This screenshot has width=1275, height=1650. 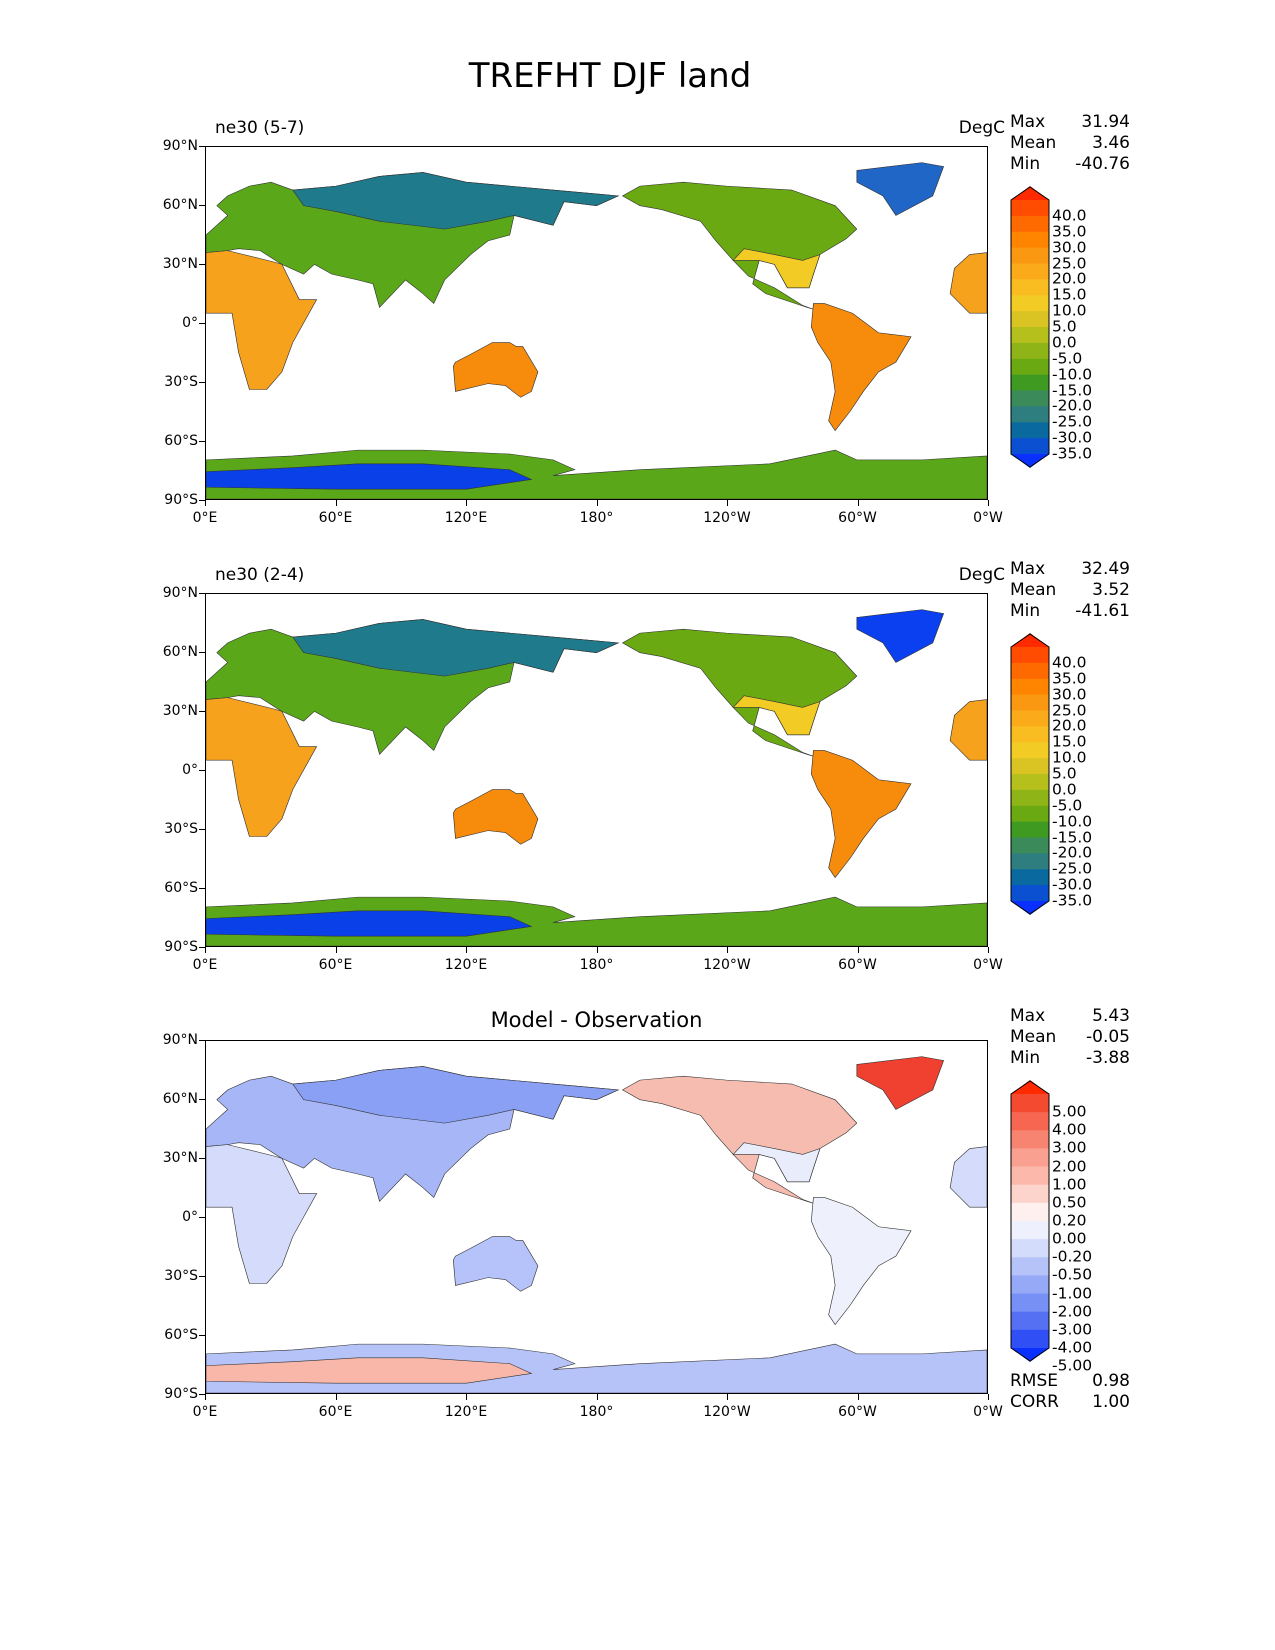 I want to click on y-tick-label: 60°S, so click(x=181, y=441).